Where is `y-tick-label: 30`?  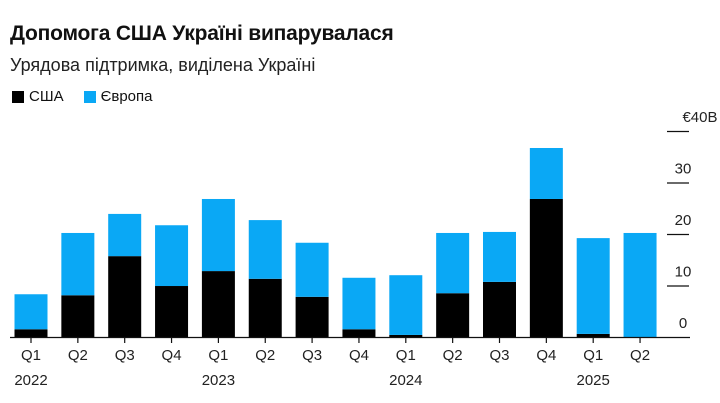
y-tick-label: 30 is located at coordinates (683, 169).